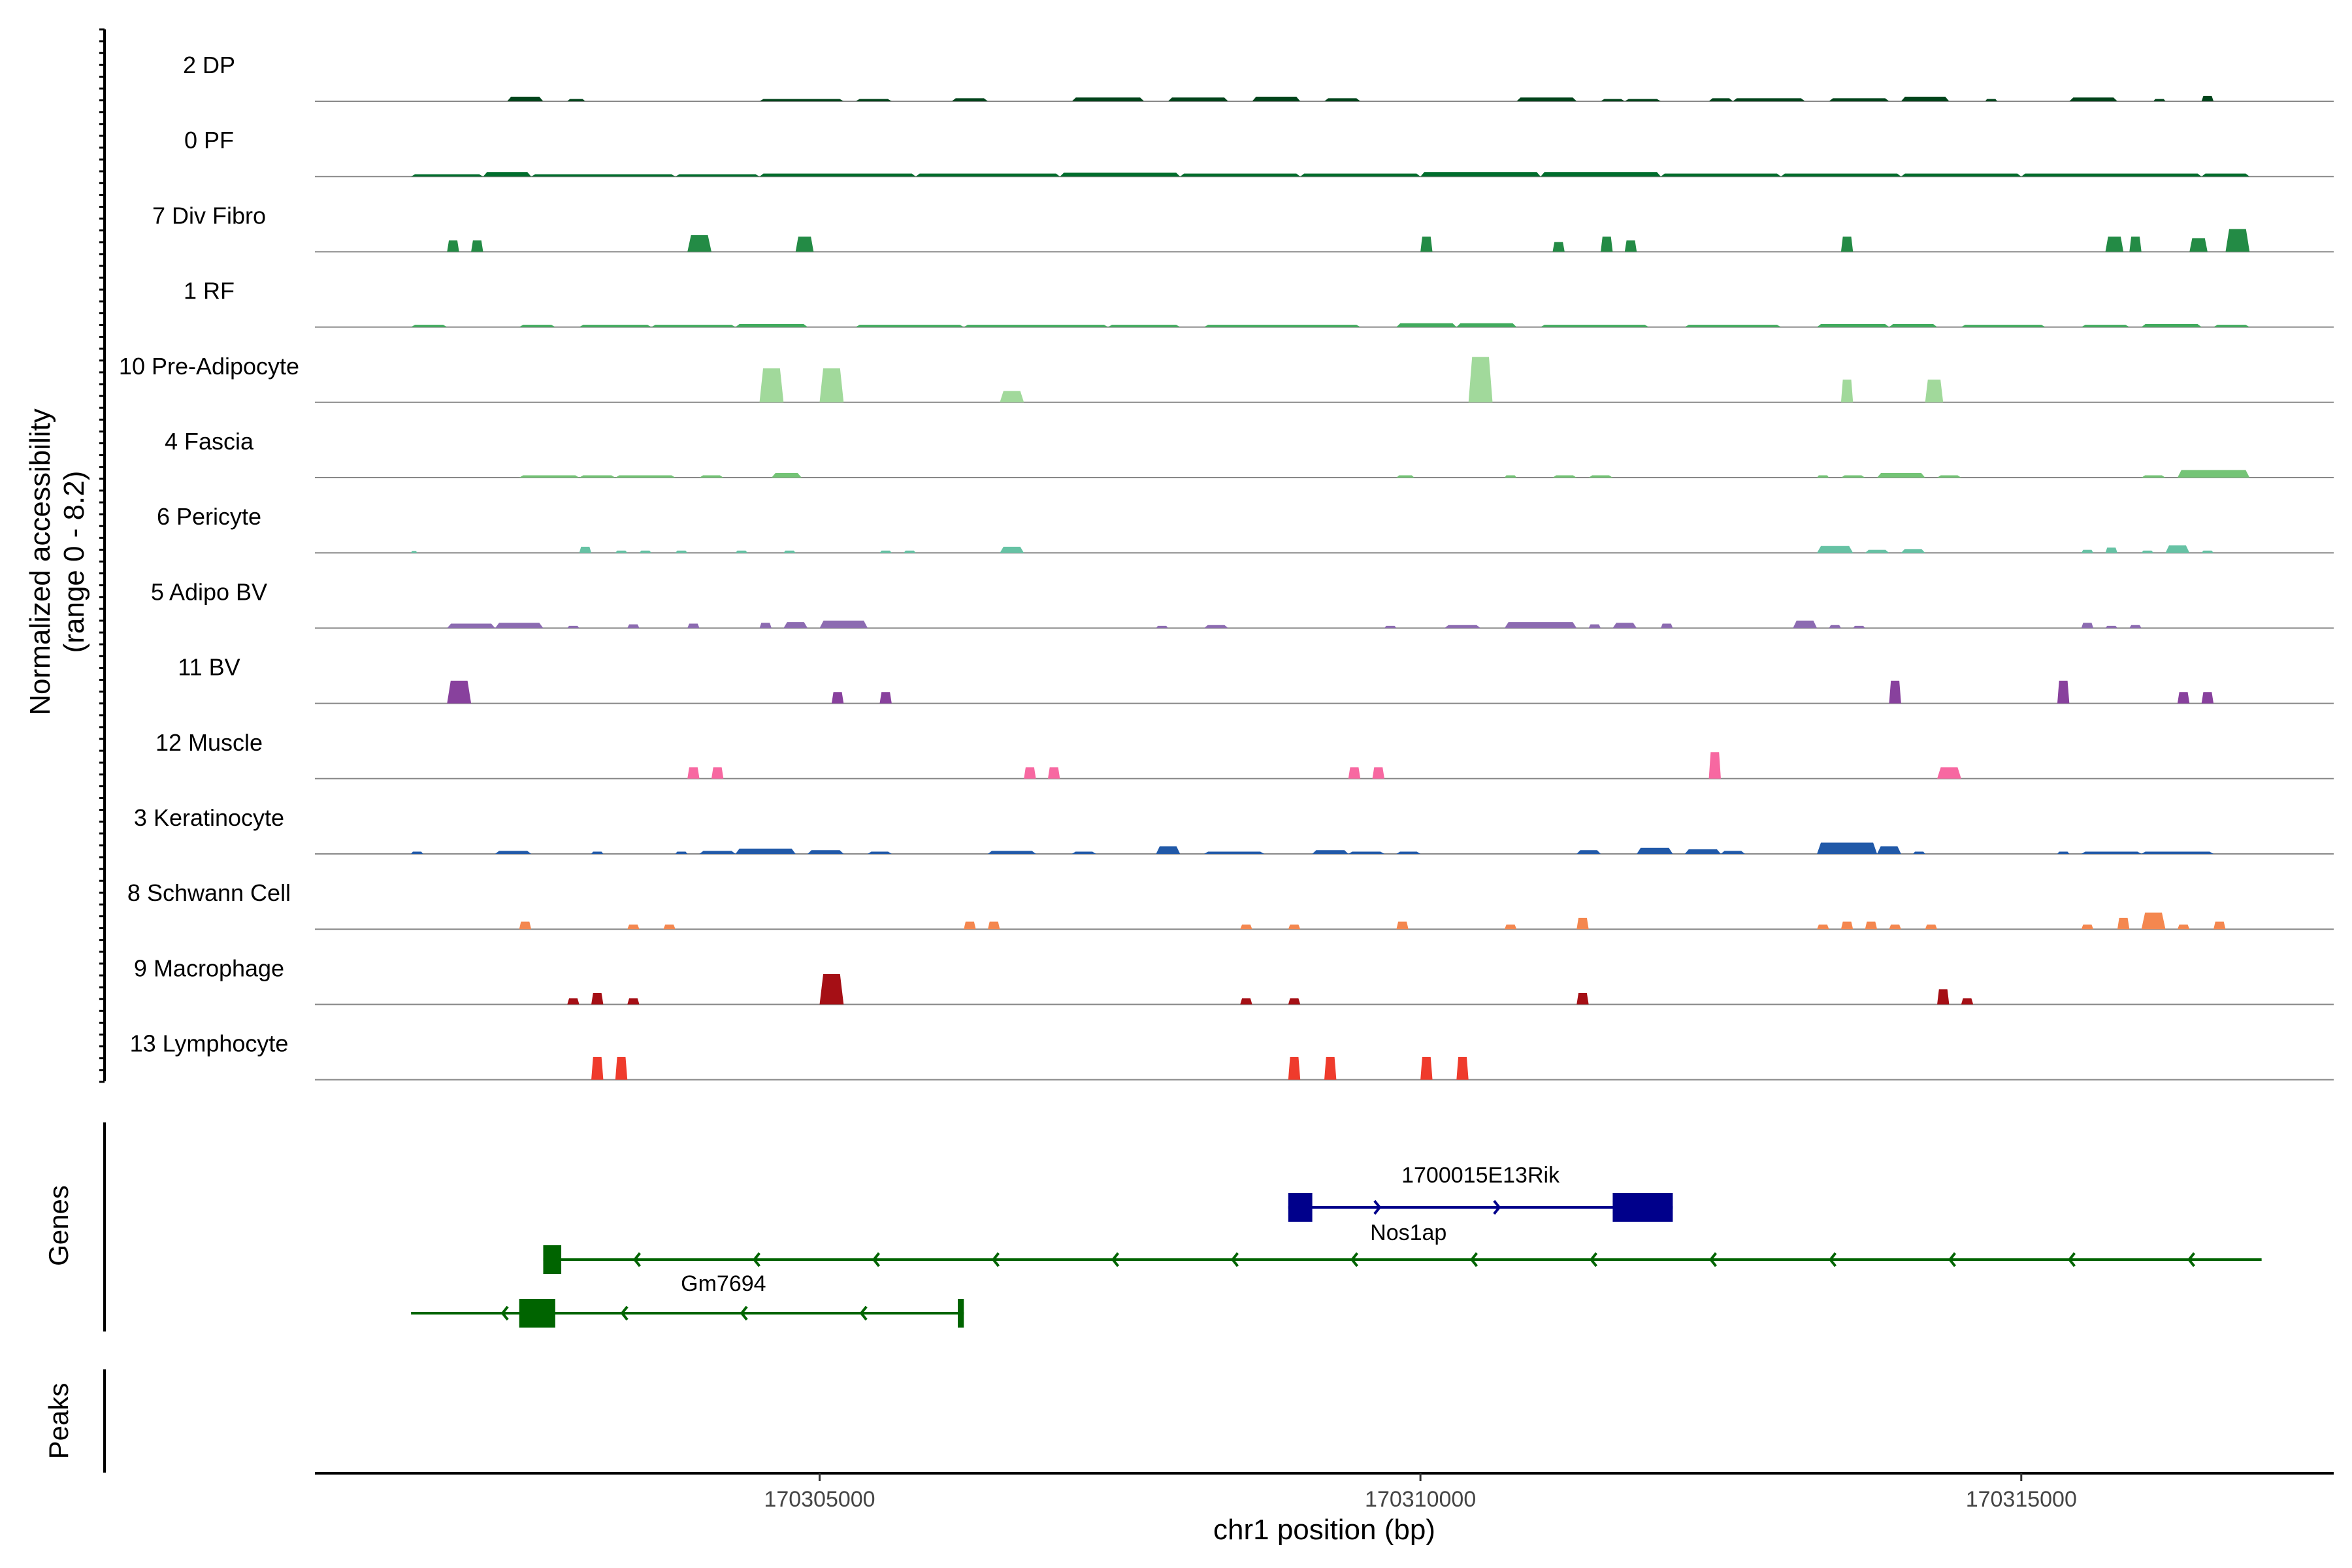 This screenshot has width=2352, height=1568. I want to click on y-axis-ruler, so click(102, 555).